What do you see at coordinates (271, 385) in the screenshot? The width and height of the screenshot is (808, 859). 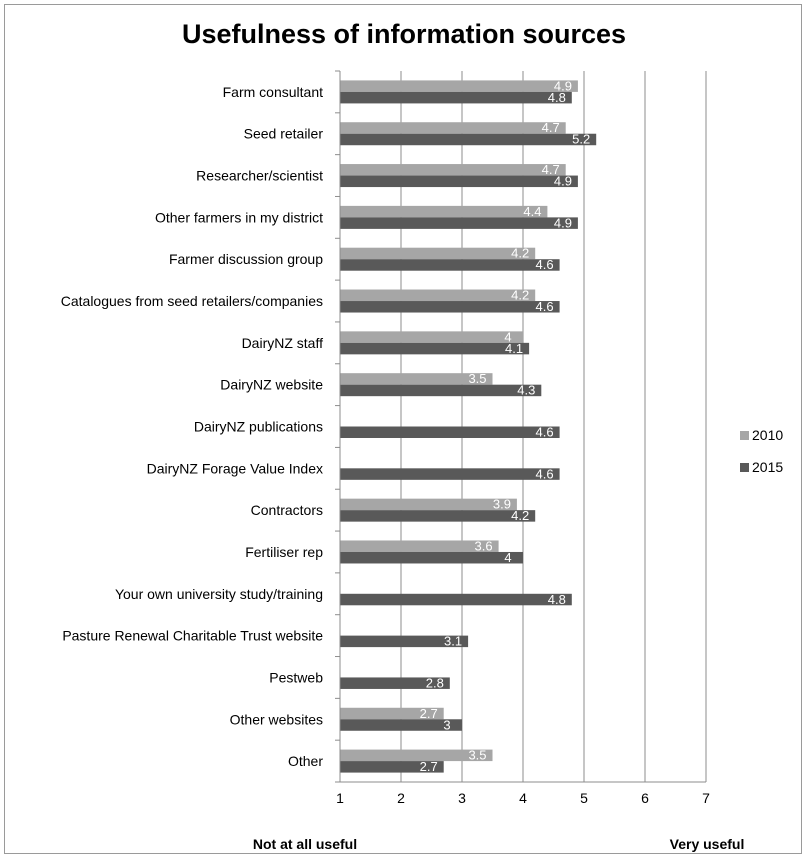 I see `category-label: DairyNZ website` at bounding box center [271, 385].